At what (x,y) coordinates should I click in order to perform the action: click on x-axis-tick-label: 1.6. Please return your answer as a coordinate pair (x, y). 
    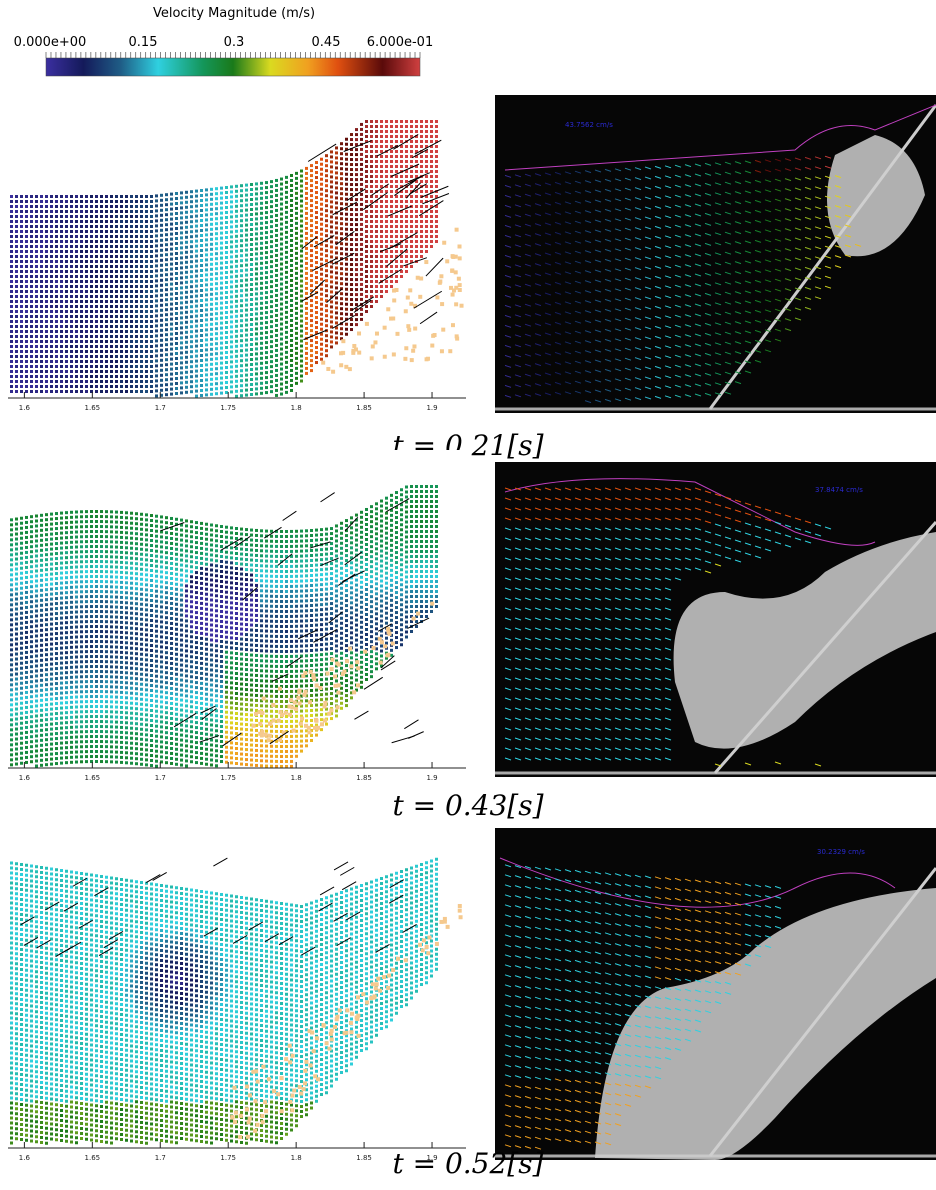
    Looking at the image, I should click on (25, 407).